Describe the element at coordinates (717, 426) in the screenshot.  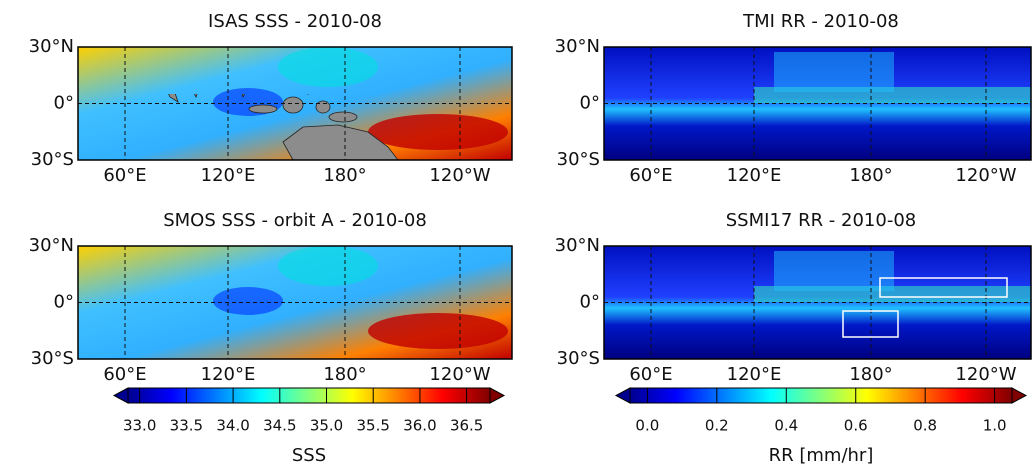
I see `colorbar-tick-label: 0.2` at that location.